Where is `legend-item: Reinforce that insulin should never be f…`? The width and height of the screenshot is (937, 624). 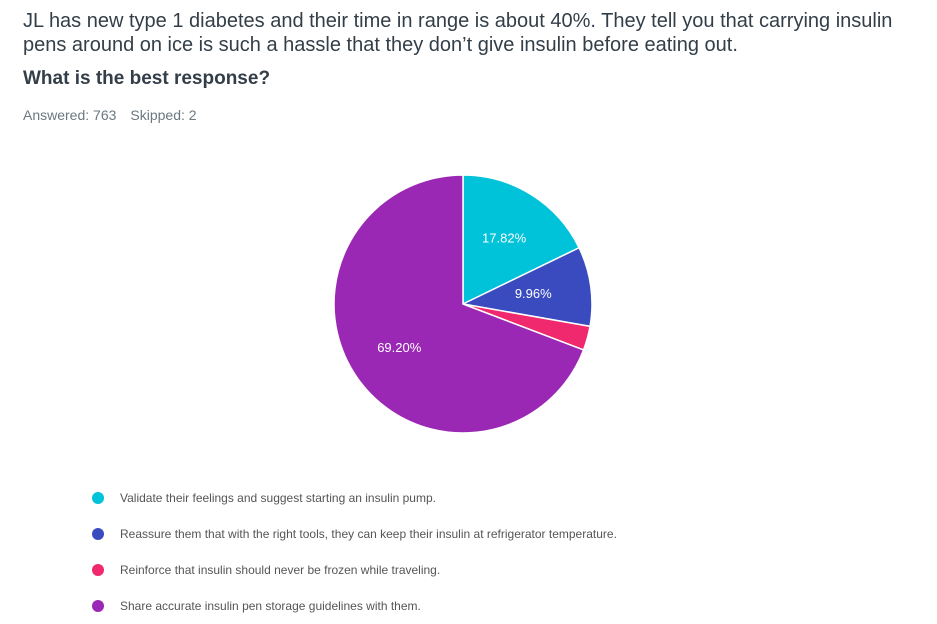 legend-item: Reinforce that insulin should never be f… is located at coordinates (354, 570).